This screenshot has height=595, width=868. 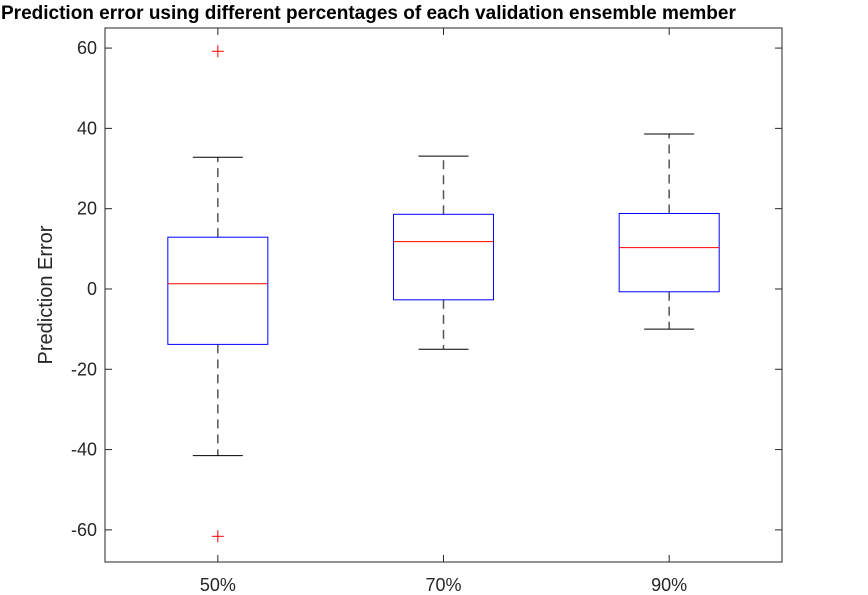 I want to click on y-tick-label: -60, so click(x=84, y=530).